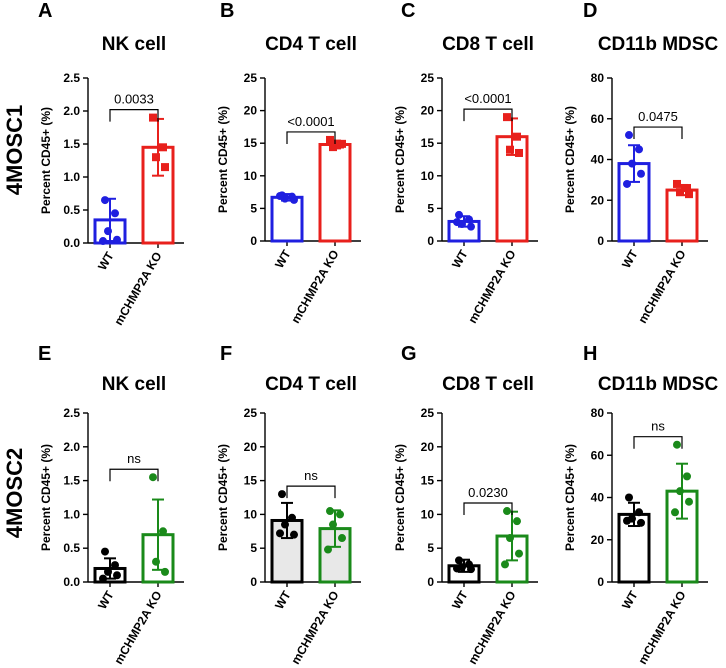 The image size is (726, 668). What do you see at coordinates (488, 44) in the screenshot?
I see `panel-title: CD8 T cell` at bounding box center [488, 44].